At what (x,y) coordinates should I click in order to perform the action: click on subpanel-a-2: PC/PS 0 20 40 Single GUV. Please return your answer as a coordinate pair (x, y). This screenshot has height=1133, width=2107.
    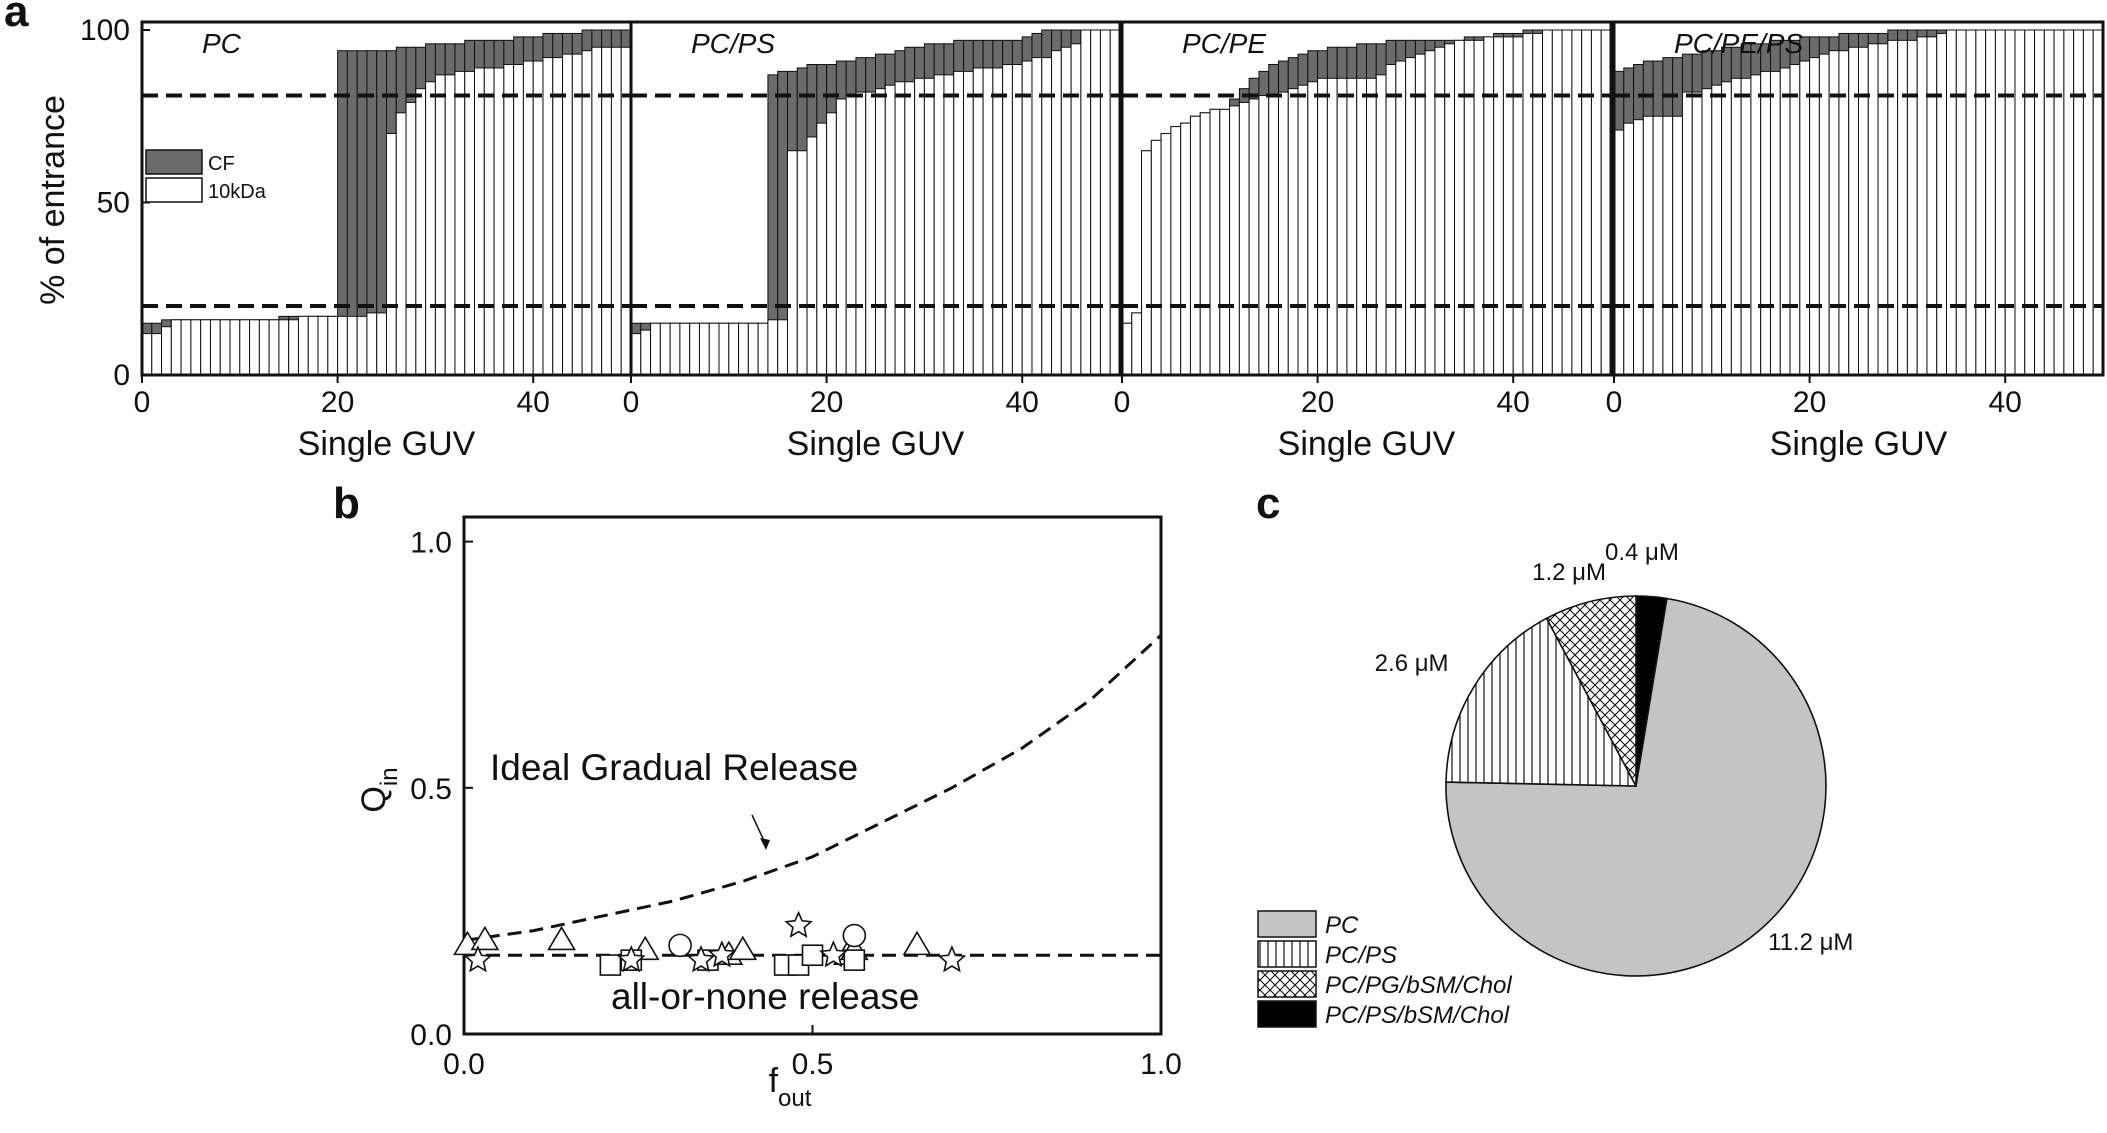
    Looking at the image, I should click on (872, 241).